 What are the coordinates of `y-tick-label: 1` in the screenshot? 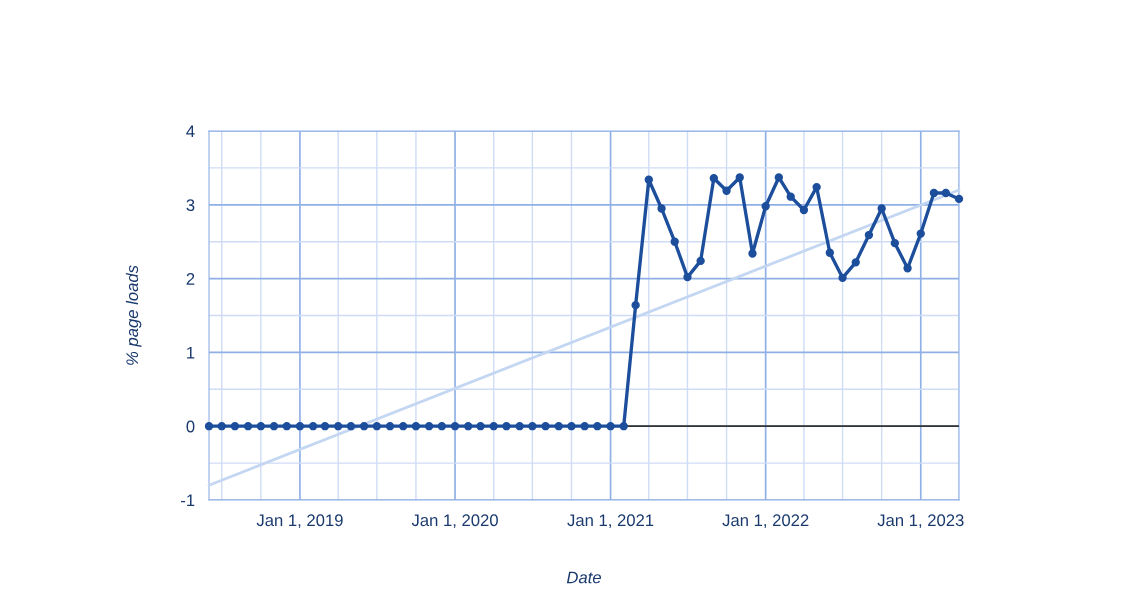 It's located at (191, 352).